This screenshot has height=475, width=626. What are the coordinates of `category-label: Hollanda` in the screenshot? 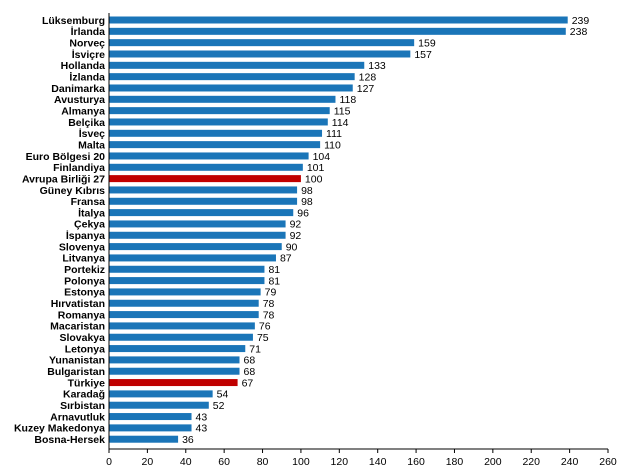 It's located at (83, 66).